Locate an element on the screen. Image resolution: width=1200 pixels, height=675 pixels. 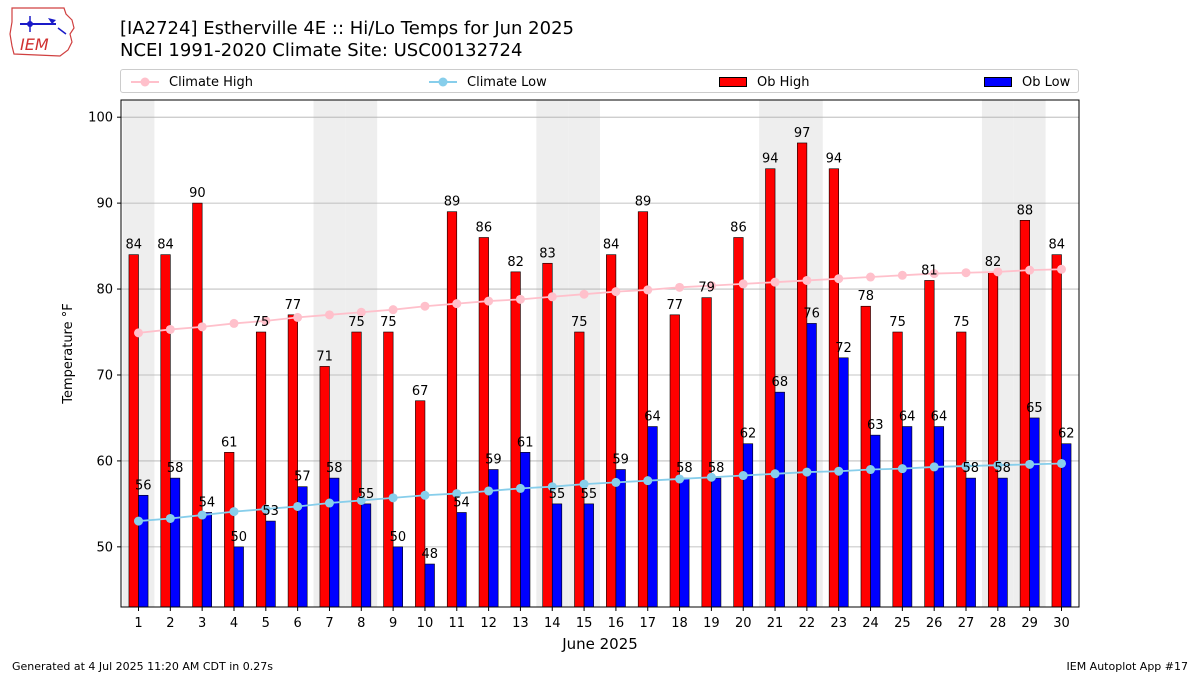
legend: Climate High Climate Low Ob High Ob Low is located at coordinates (599, 81).